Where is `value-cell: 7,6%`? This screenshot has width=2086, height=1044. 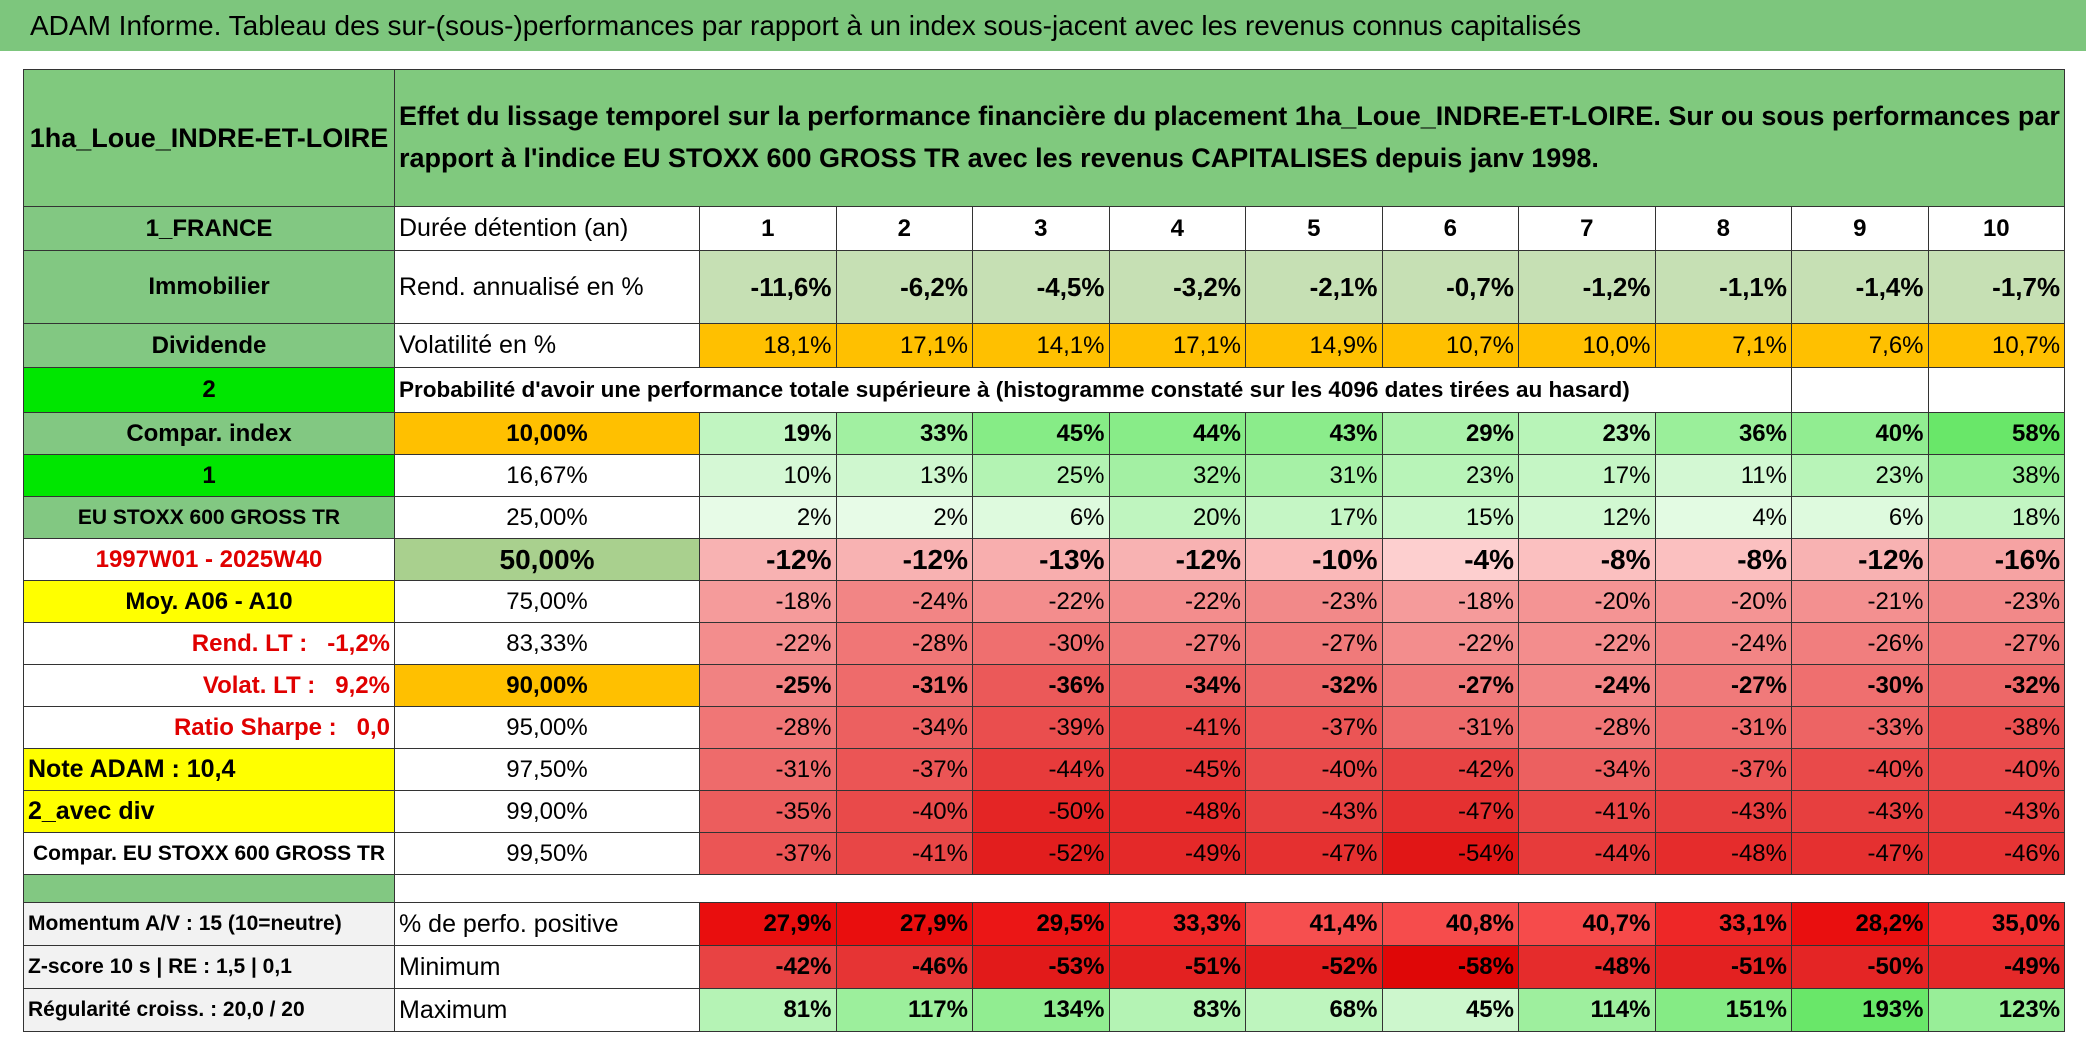
value-cell: 7,6% is located at coordinates (1860, 345).